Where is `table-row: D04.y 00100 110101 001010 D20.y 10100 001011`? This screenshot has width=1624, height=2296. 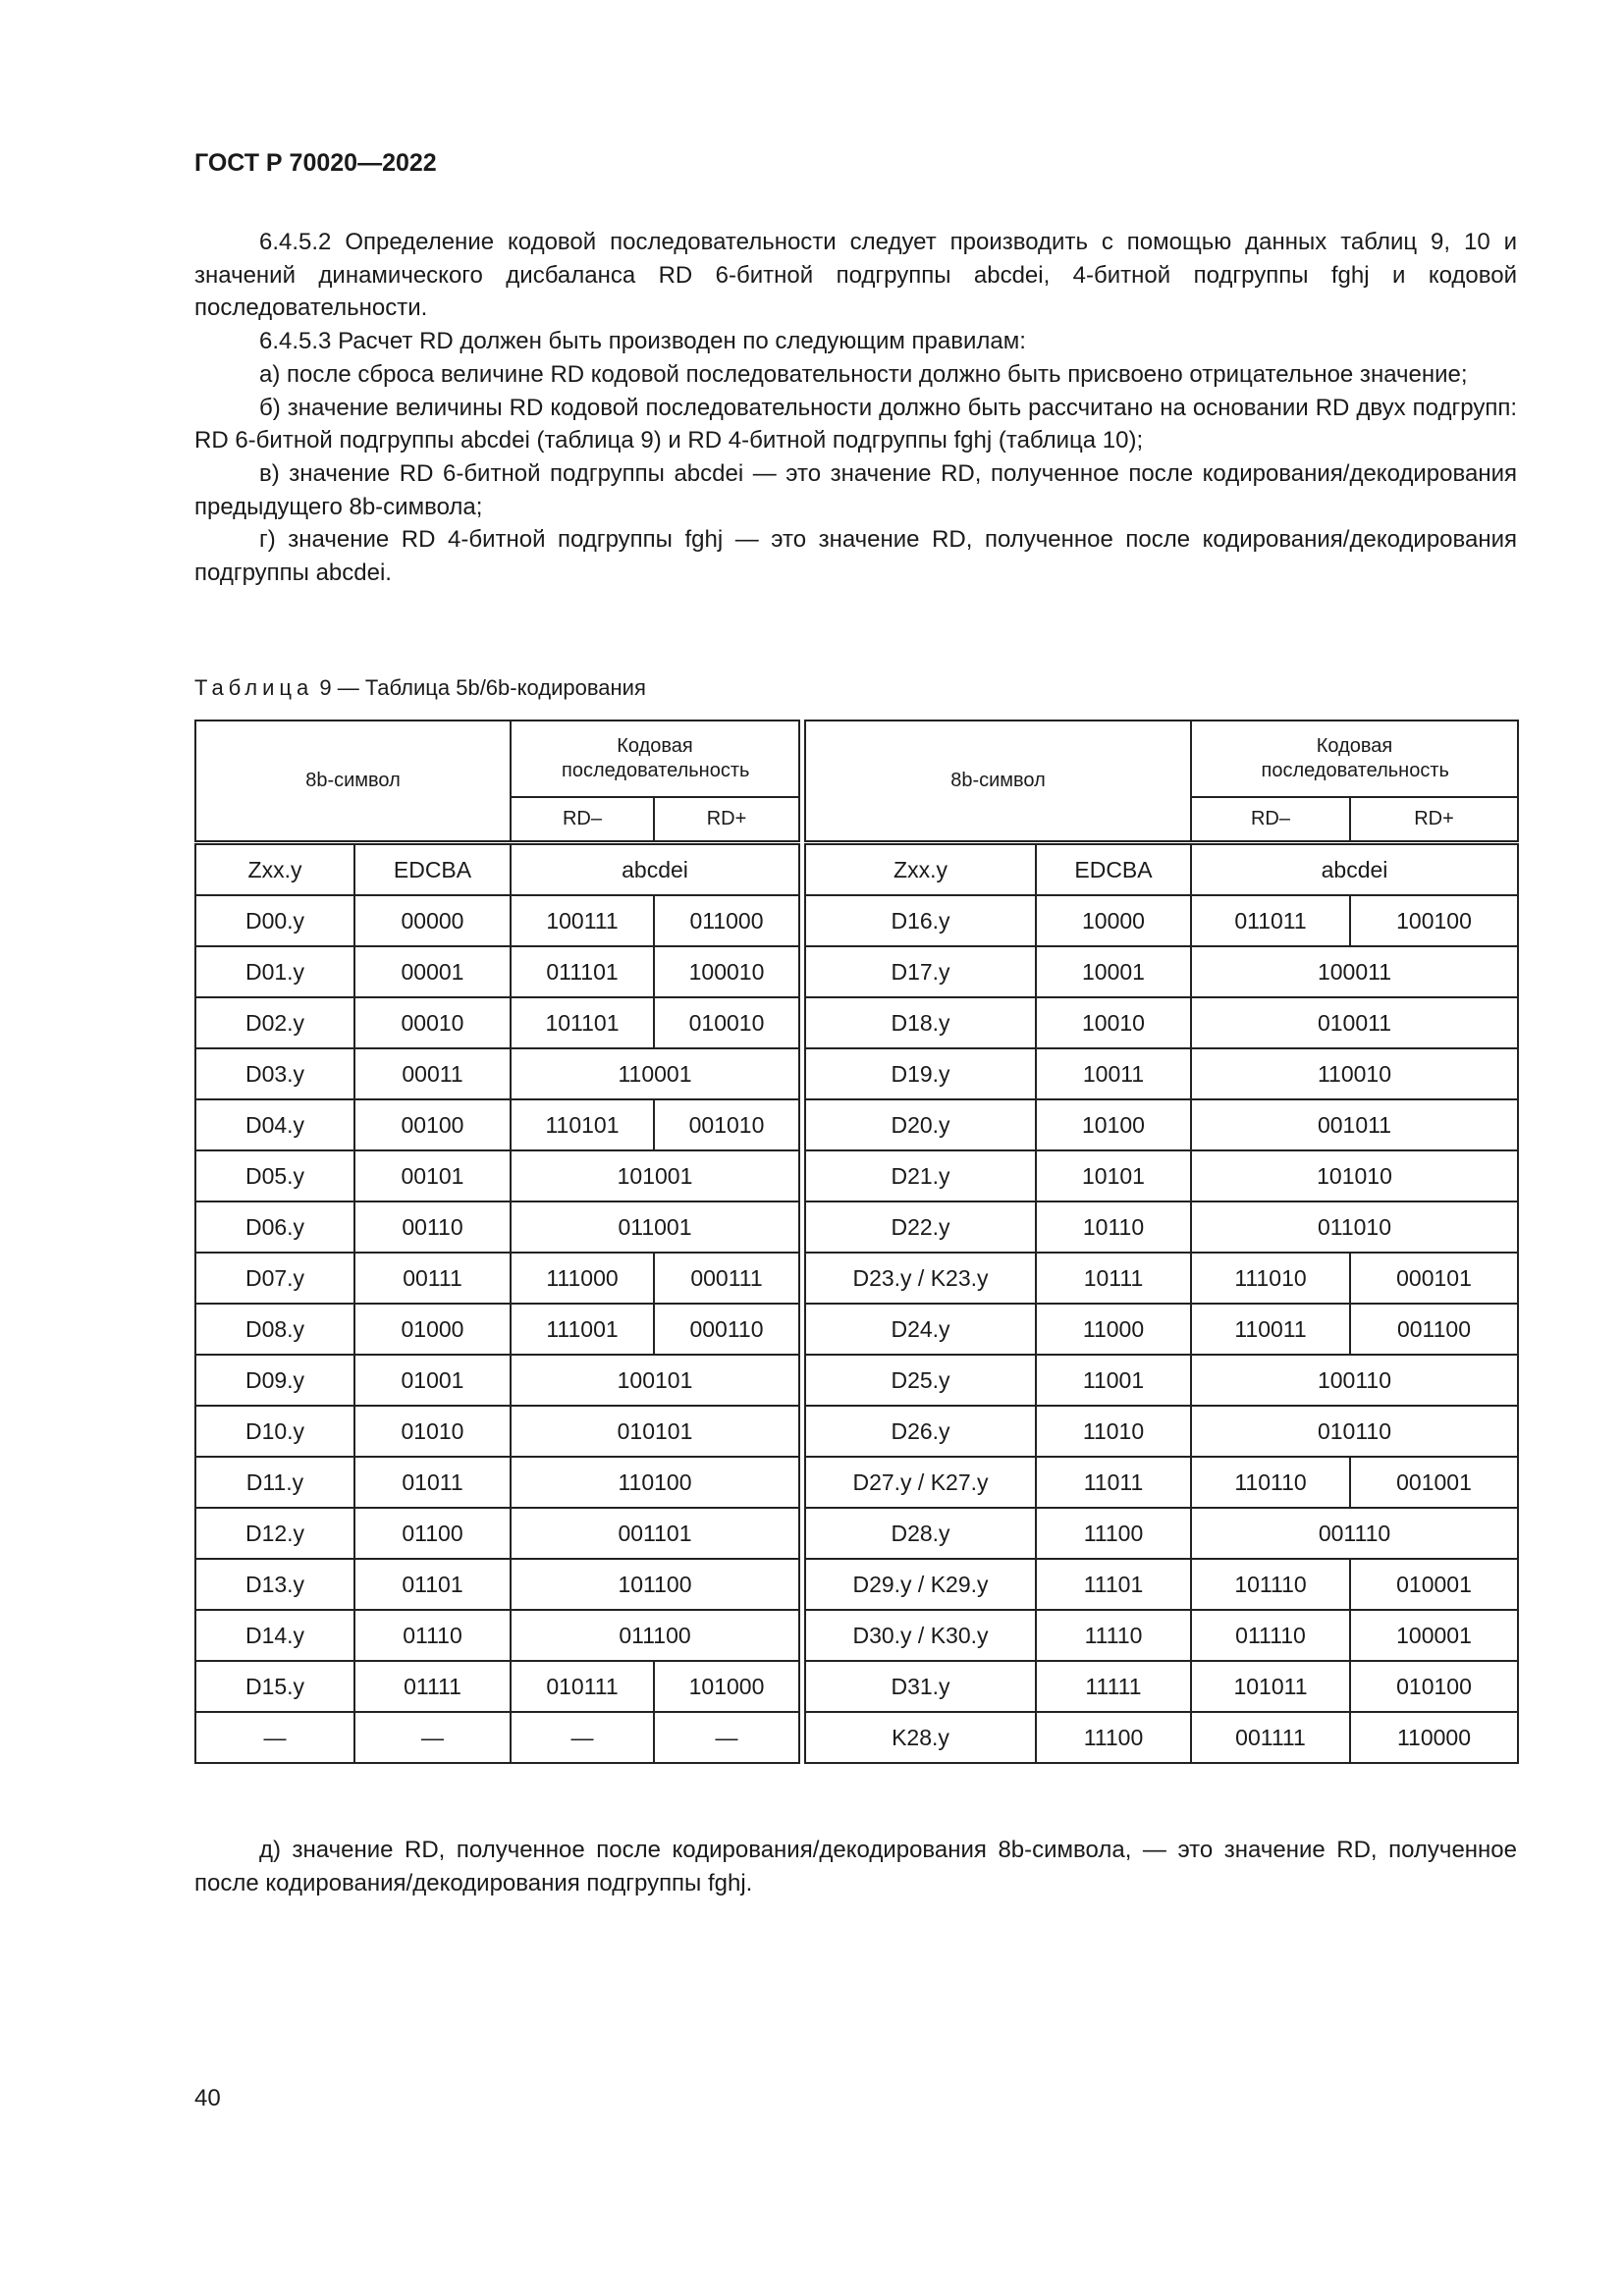 table-row: D04.y 00100 110101 001010 D20.y 10100 001011 is located at coordinates (856, 1124).